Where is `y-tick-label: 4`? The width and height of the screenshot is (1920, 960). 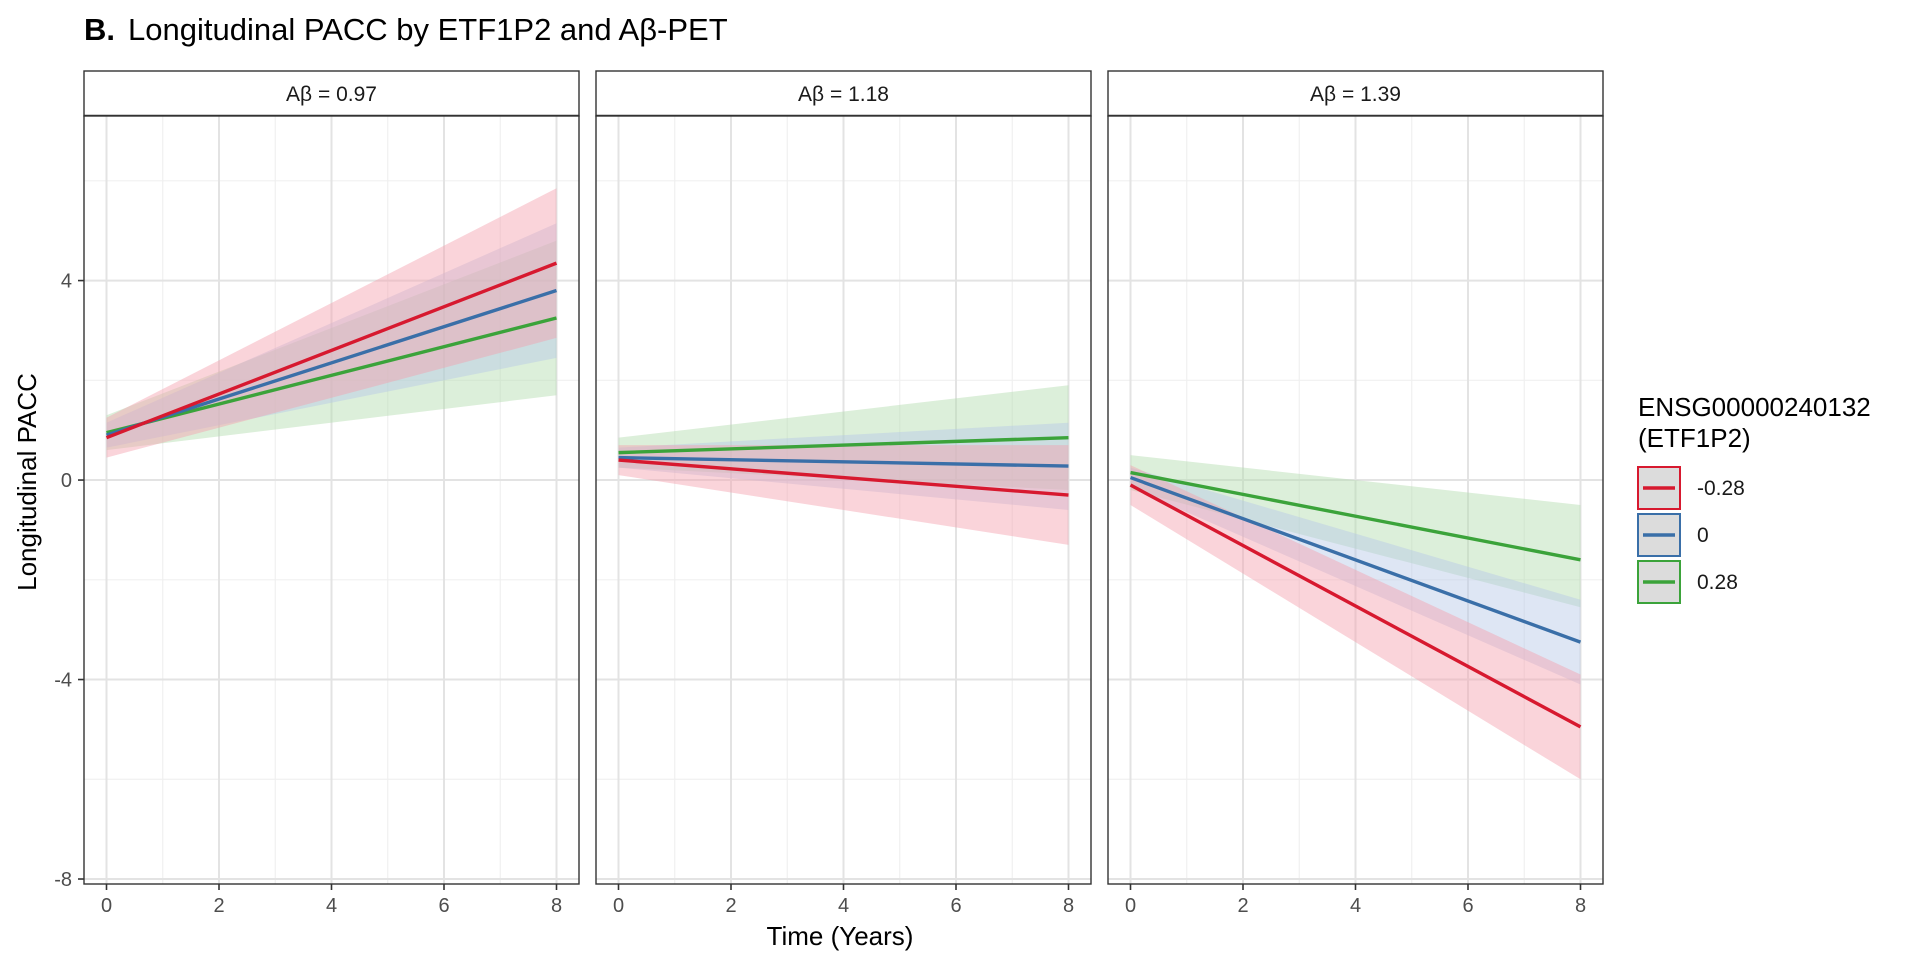 y-tick-label: 4 is located at coordinates (66, 282).